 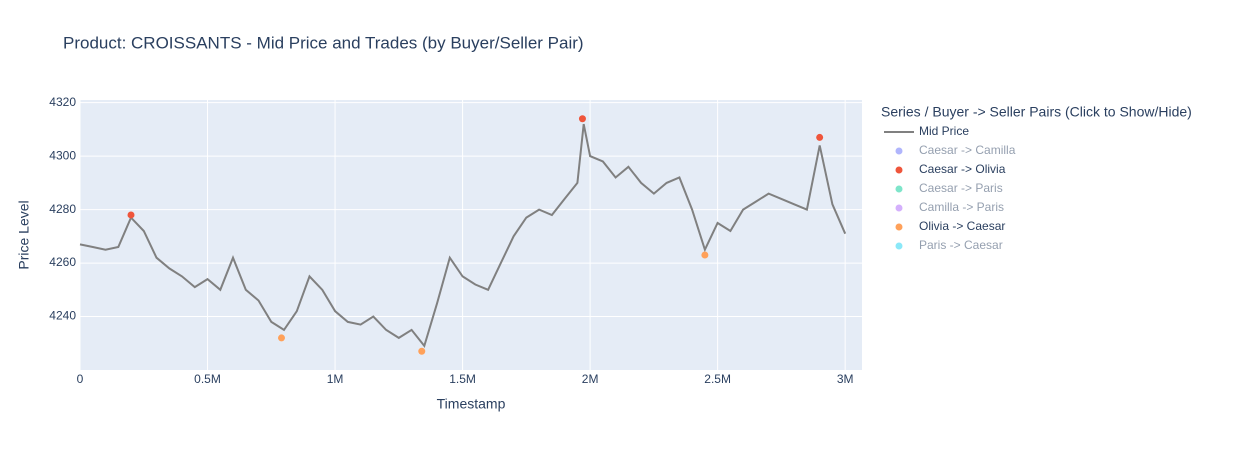 What do you see at coordinates (961, 188) in the screenshot?
I see `legend-label: Caesar -> Paris` at bounding box center [961, 188].